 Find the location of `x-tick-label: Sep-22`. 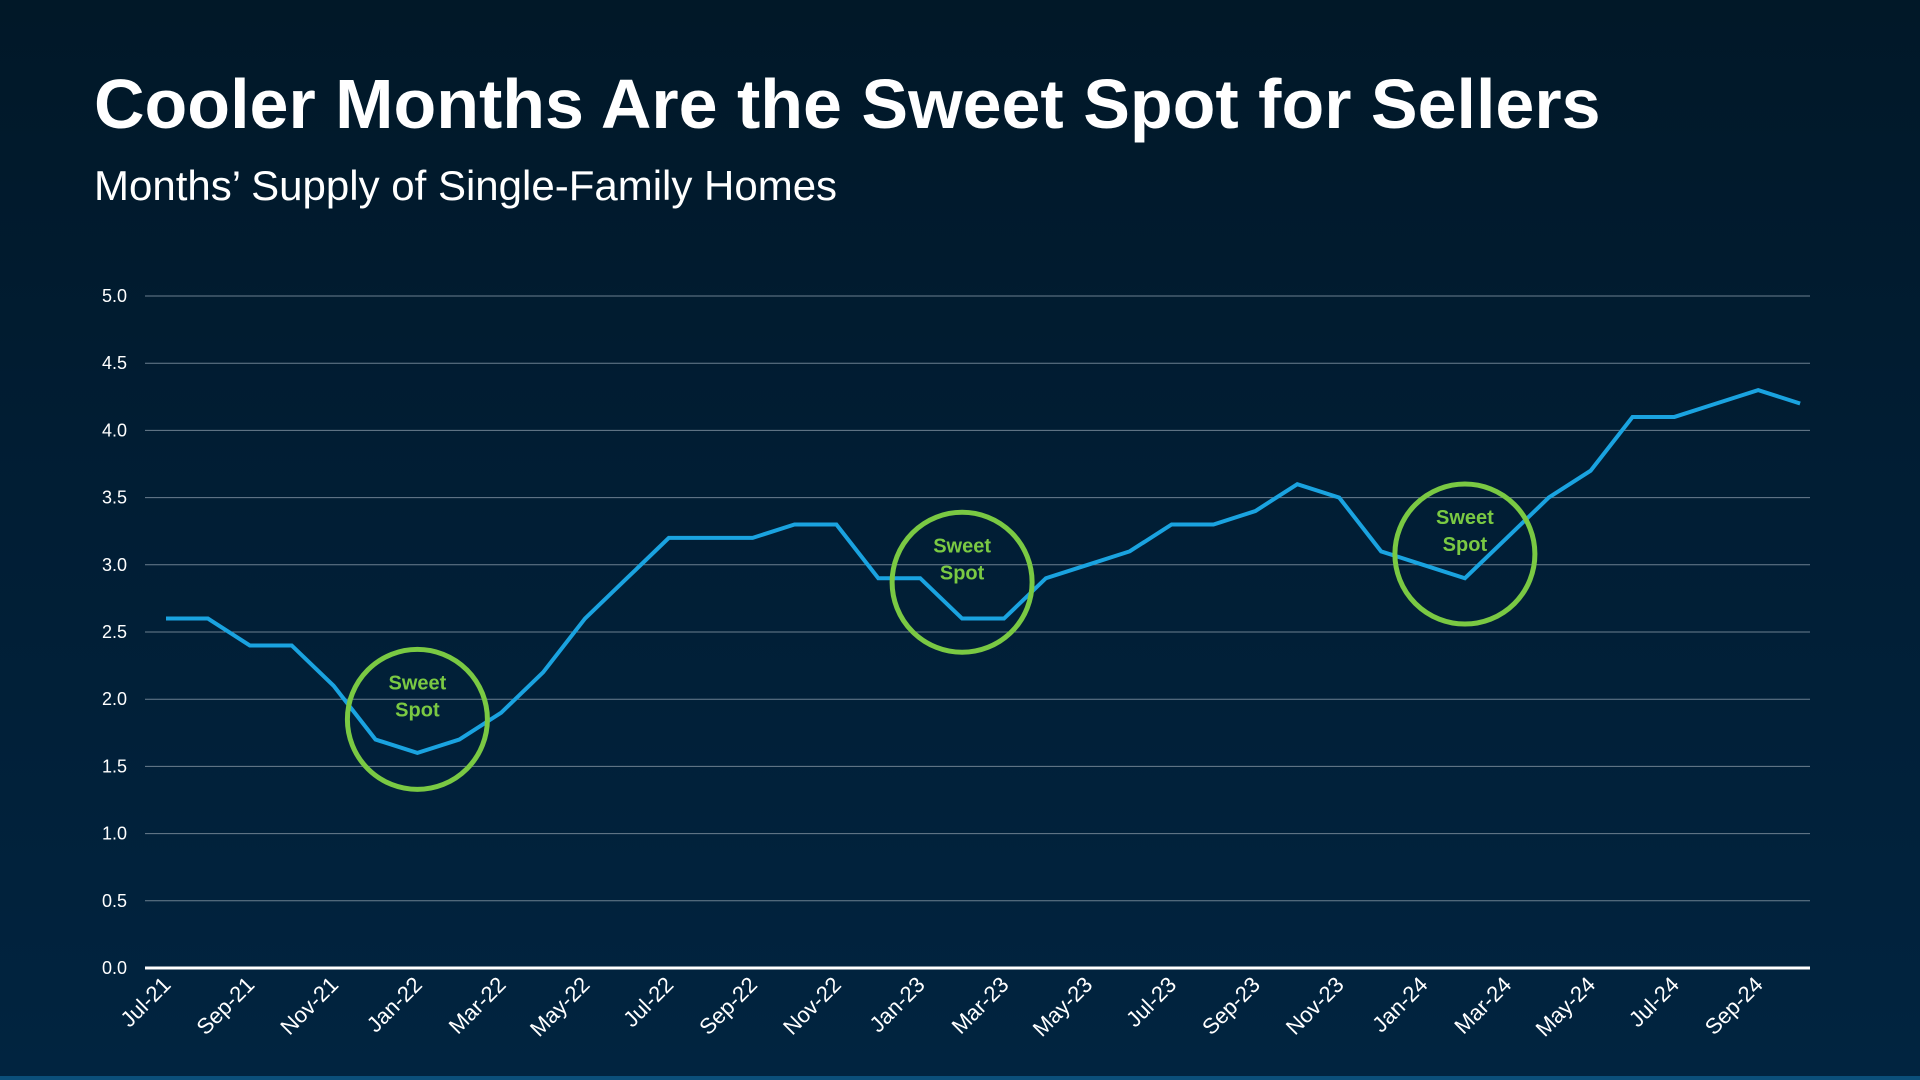

x-tick-label: Sep-22 is located at coordinates (728, 1006).